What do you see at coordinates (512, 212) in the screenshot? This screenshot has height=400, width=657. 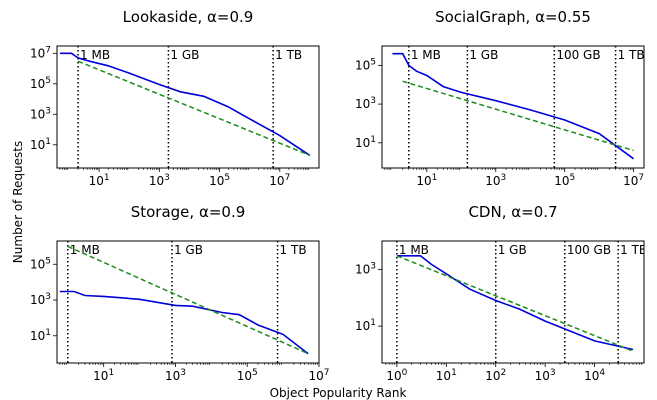 I see `panel-title: CDN, α=0.7` at bounding box center [512, 212].